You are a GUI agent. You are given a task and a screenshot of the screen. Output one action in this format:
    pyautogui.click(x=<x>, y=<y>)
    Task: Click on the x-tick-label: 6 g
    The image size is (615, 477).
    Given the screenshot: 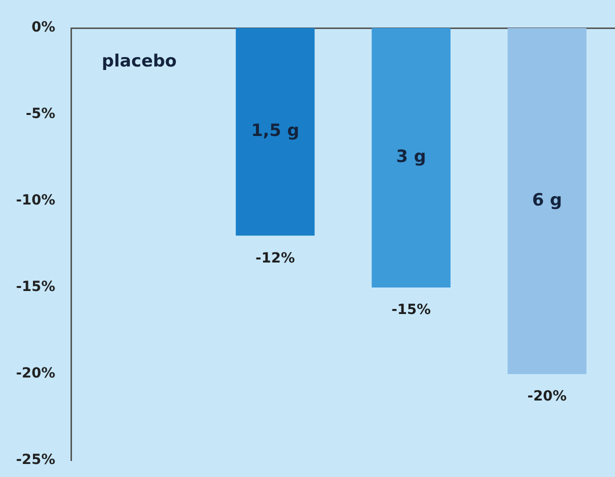 What is the action you would take?
    pyautogui.click(x=547, y=200)
    